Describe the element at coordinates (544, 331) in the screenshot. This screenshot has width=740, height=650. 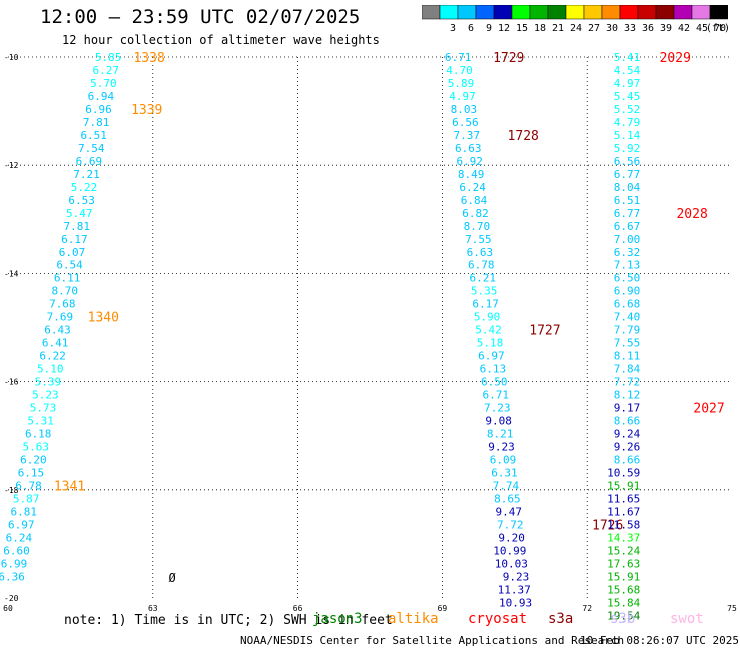
I see `pass-time-label: 1727` at that location.